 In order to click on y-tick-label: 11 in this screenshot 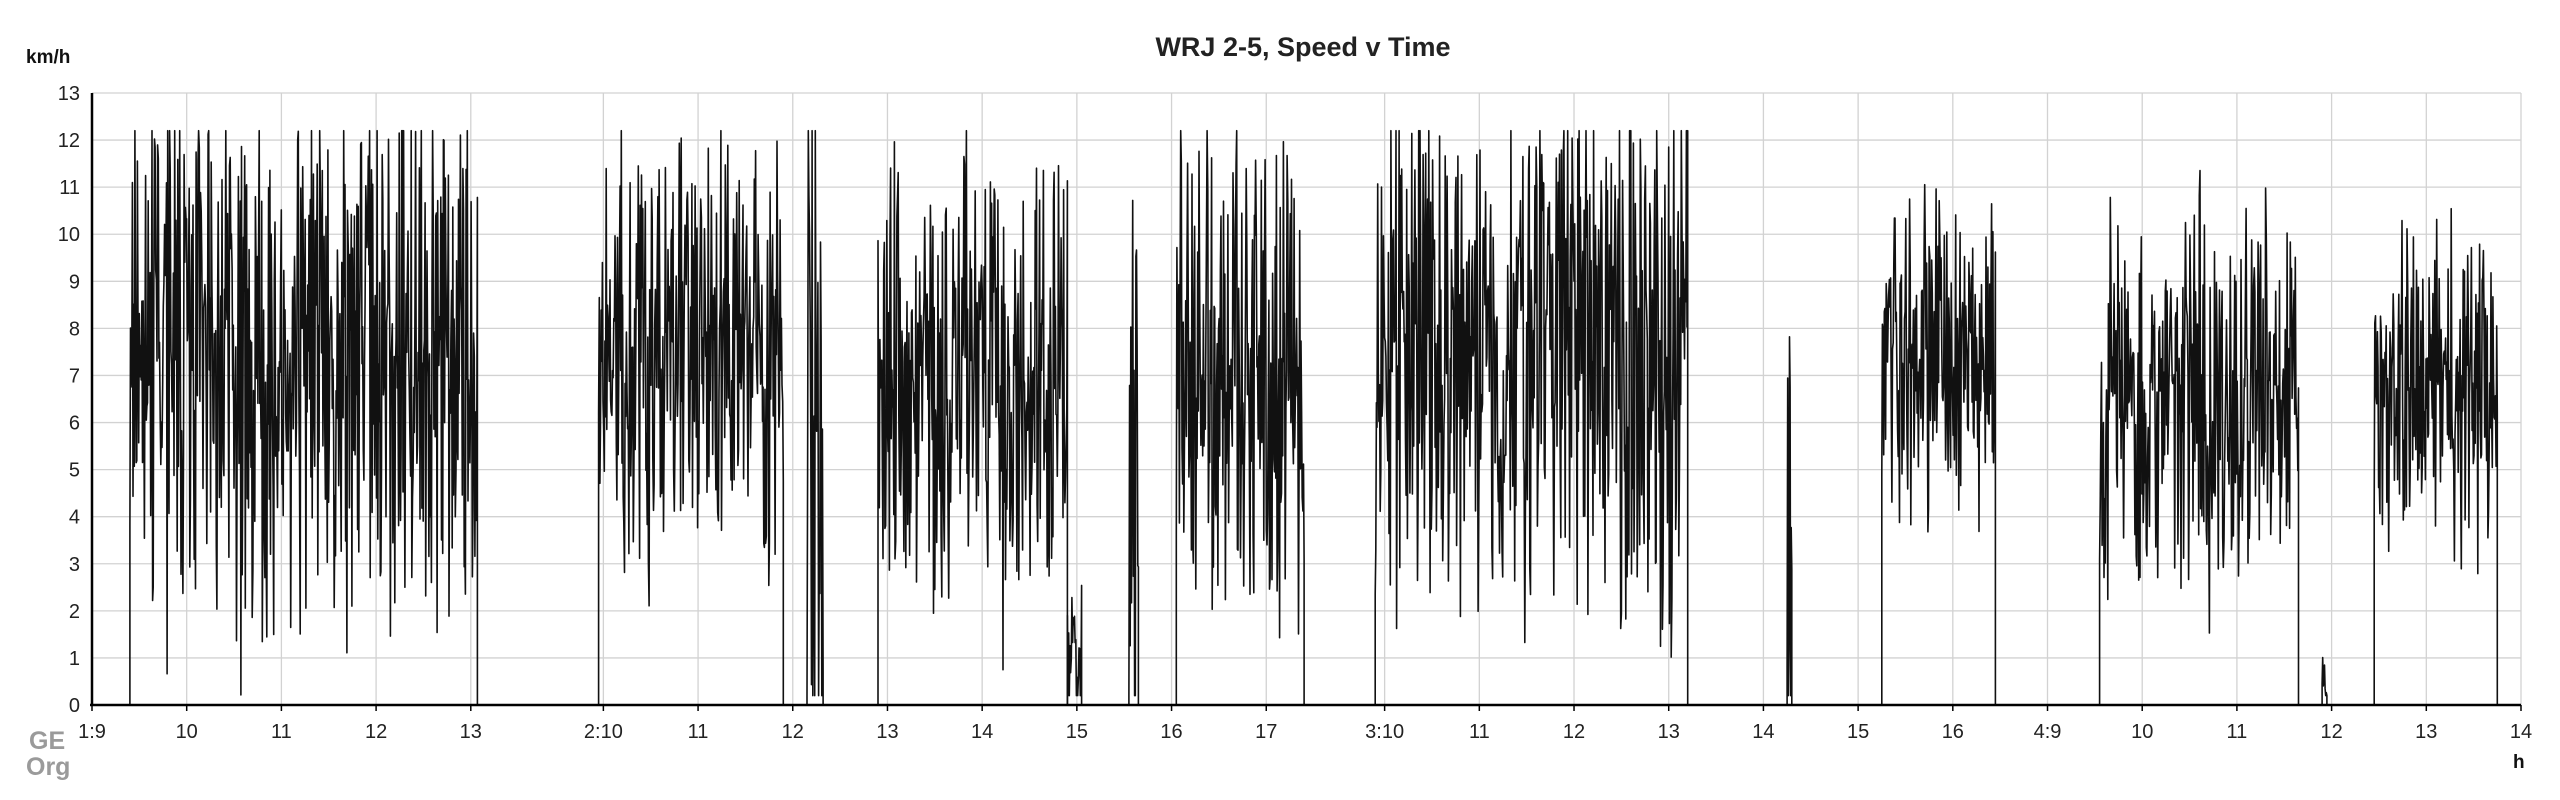, I will do `click(69, 188)`.